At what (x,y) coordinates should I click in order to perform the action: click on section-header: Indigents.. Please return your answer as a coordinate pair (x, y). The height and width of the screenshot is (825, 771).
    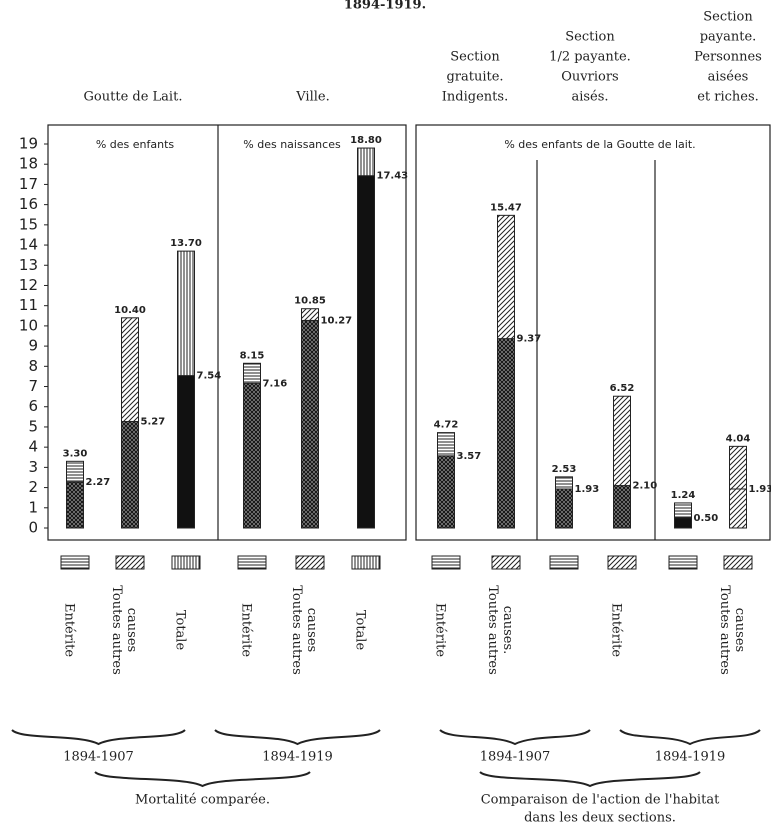
    Looking at the image, I should click on (475, 97).